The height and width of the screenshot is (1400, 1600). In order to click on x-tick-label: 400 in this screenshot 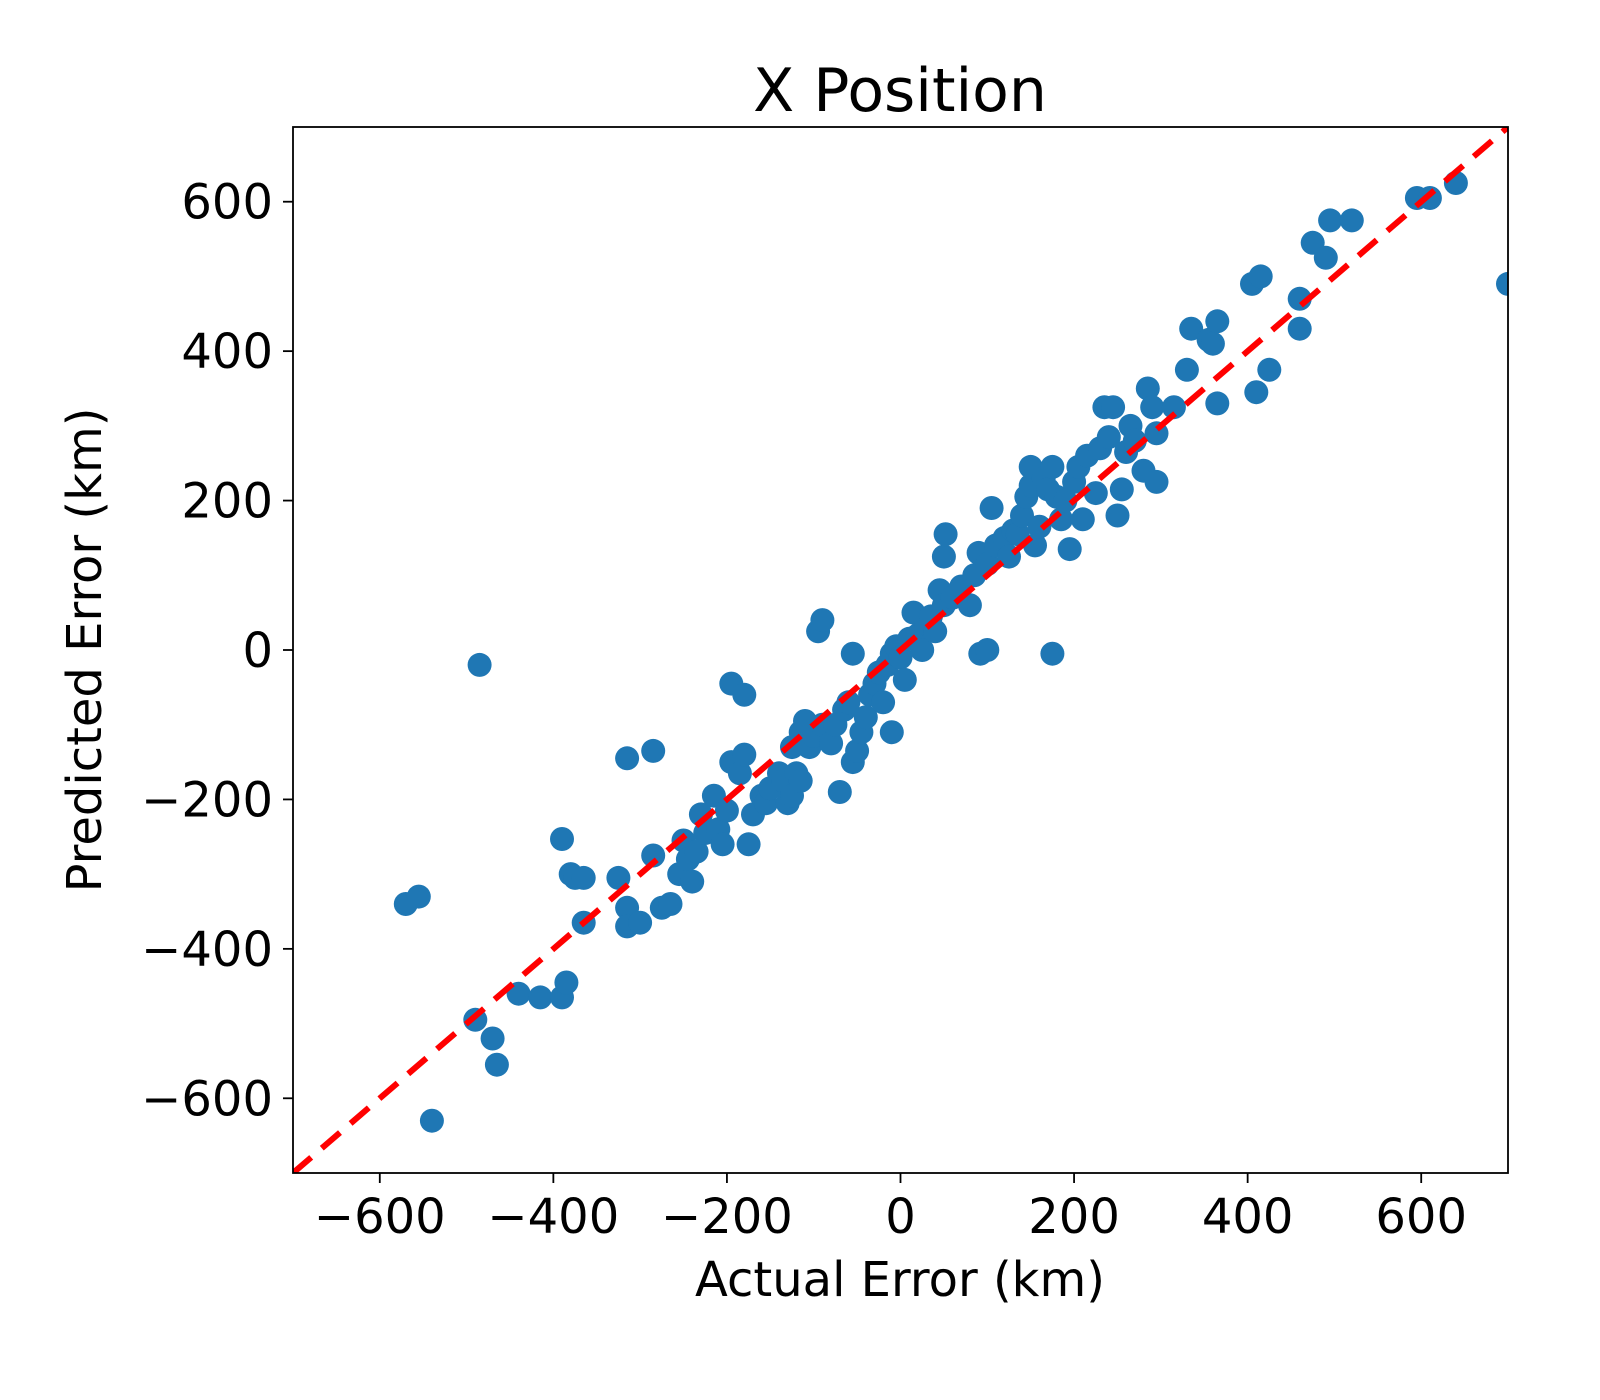, I will do `click(1248, 1217)`.